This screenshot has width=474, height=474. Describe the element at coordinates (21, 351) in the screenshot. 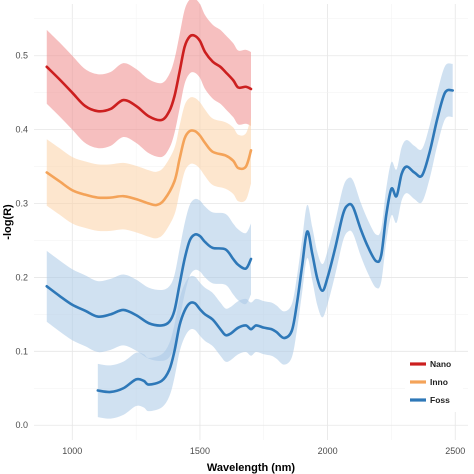

I see `y-tick-label: 0.1` at that location.